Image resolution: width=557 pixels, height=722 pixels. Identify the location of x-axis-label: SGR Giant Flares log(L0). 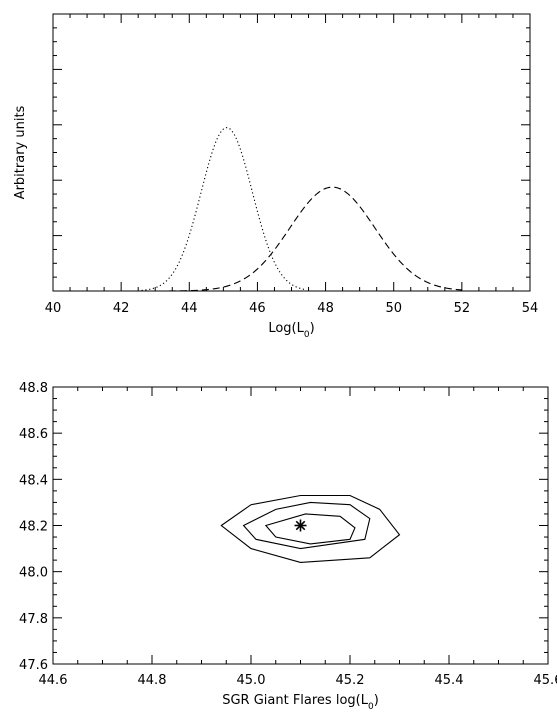
(300, 702).